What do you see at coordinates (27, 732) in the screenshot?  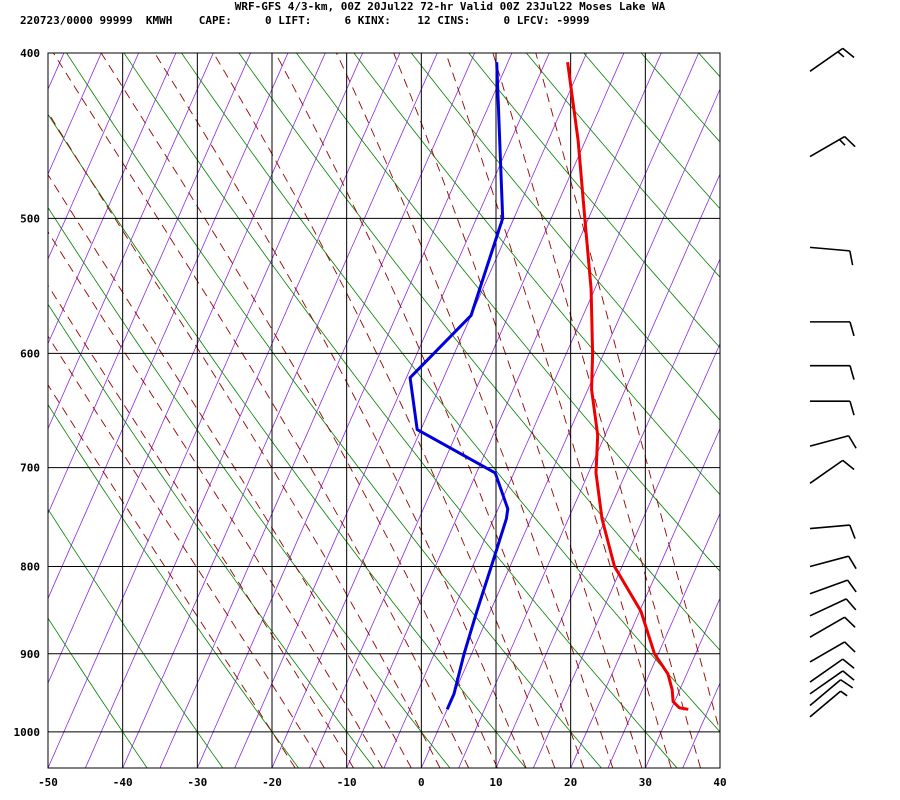 I see `y-tick-label: 1000` at bounding box center [27, 732].